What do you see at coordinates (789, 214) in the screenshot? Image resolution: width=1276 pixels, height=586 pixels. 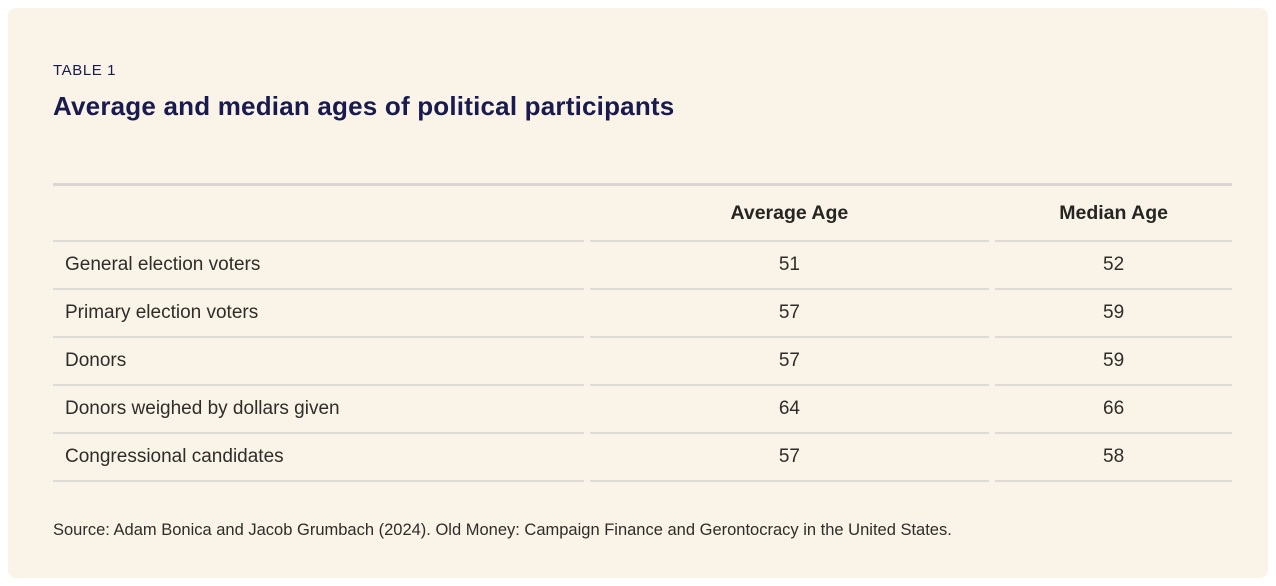 I see `header-cell-average-age: Average Age` at bounding box center [789, 214].